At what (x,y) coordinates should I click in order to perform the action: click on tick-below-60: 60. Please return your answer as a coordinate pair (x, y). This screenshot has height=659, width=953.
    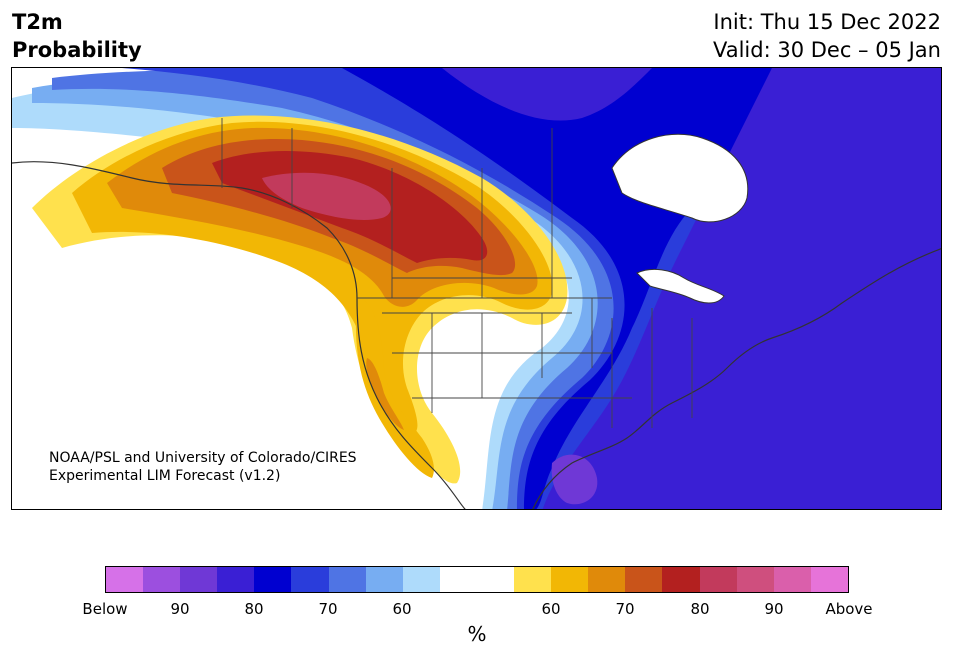
    Looking at the image, I should click on (402, 609).